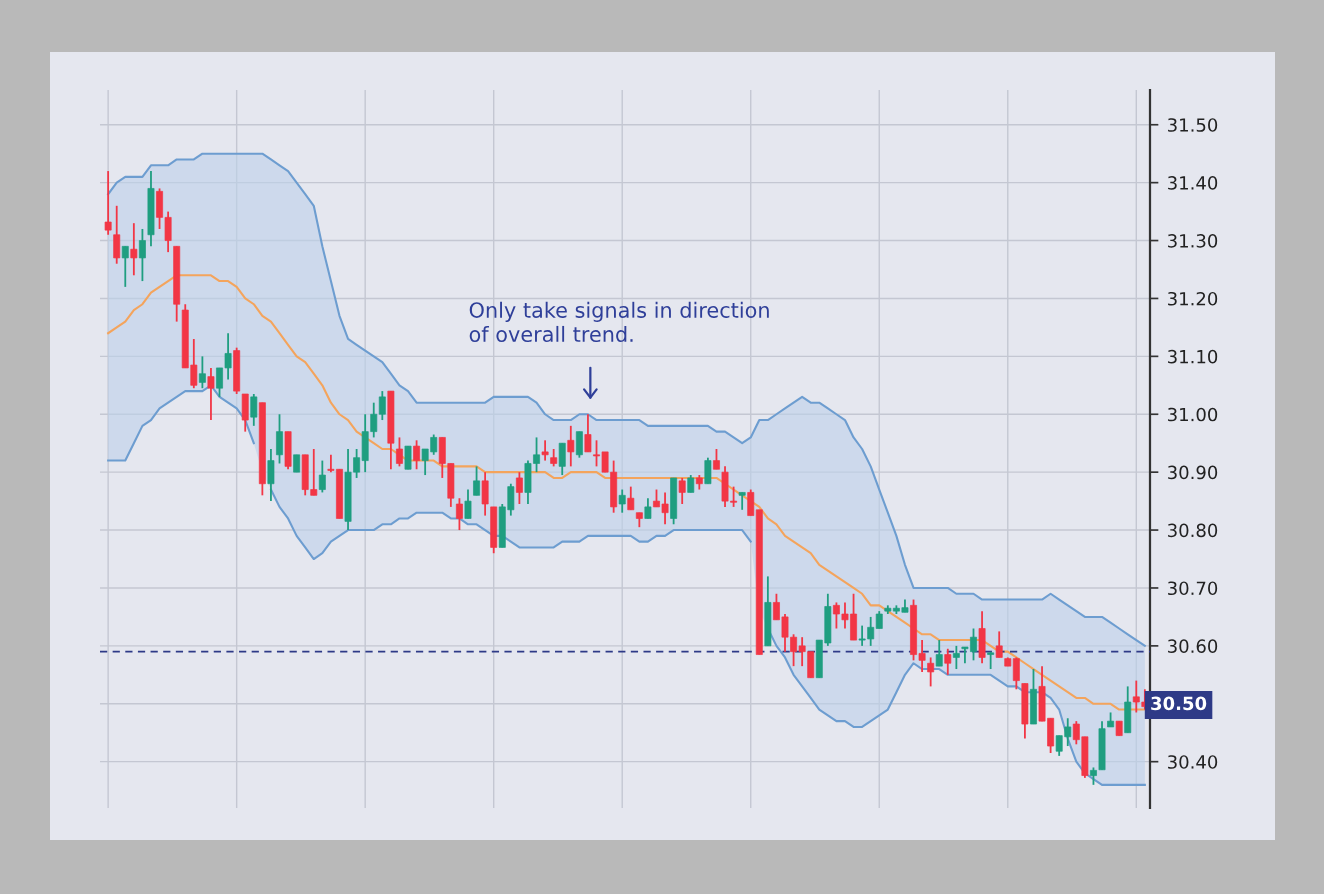 Image resolution: width=1324 pixels, height=894 pixels. I want to click on y-tick-label: 31.40, so click(1193, 183).